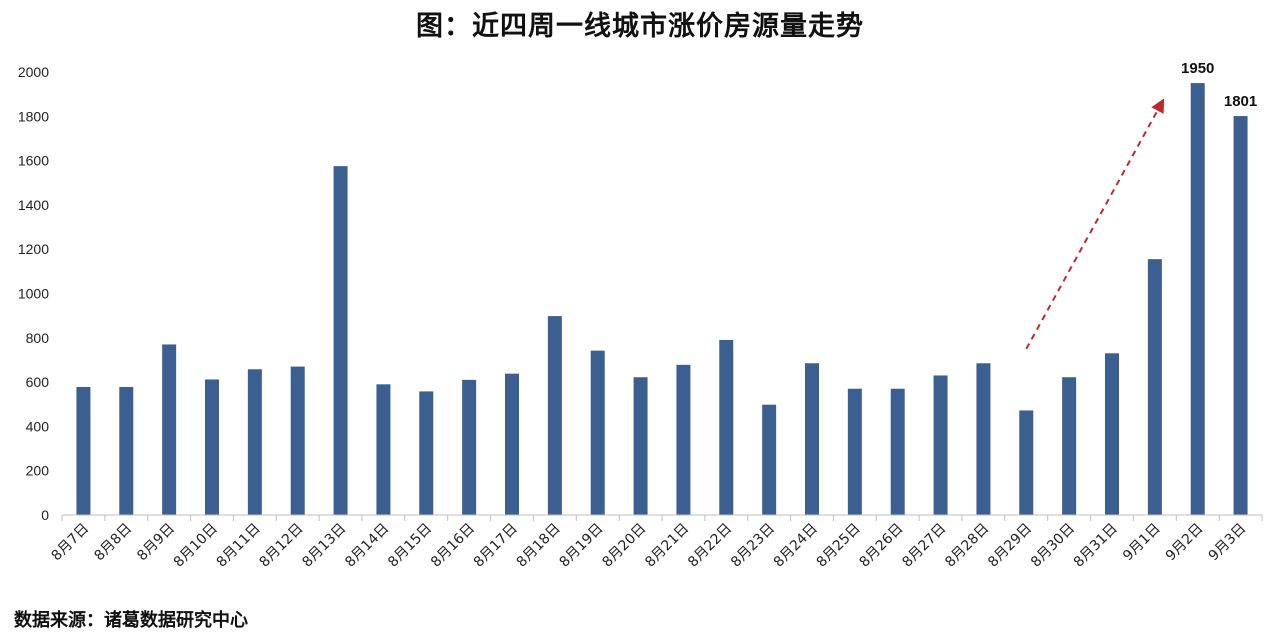 The height and width of the screenshot is (644, 1280). I want to click on y-tick-label: 1200, so click(33, 249).